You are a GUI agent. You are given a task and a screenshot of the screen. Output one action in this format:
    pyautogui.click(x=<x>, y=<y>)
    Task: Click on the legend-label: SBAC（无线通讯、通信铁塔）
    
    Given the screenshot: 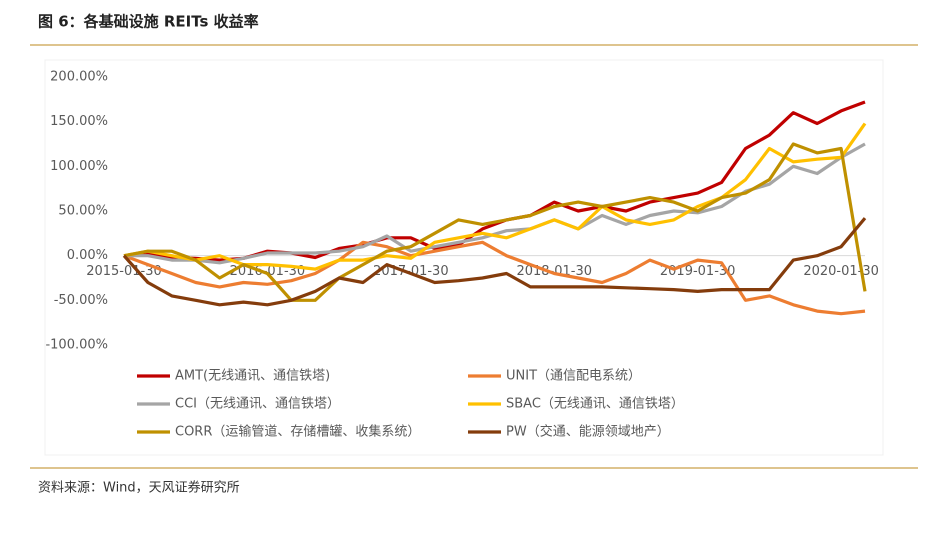 What is the action you would take?
    pyautogui.click(x=595, y=404)
    